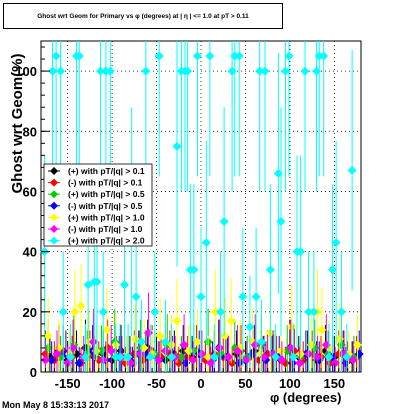  Describe the element at coordinates (105, 206) in the screenshot. I see `legend-label: (-) with pT/|q| > 0.5` at that location.